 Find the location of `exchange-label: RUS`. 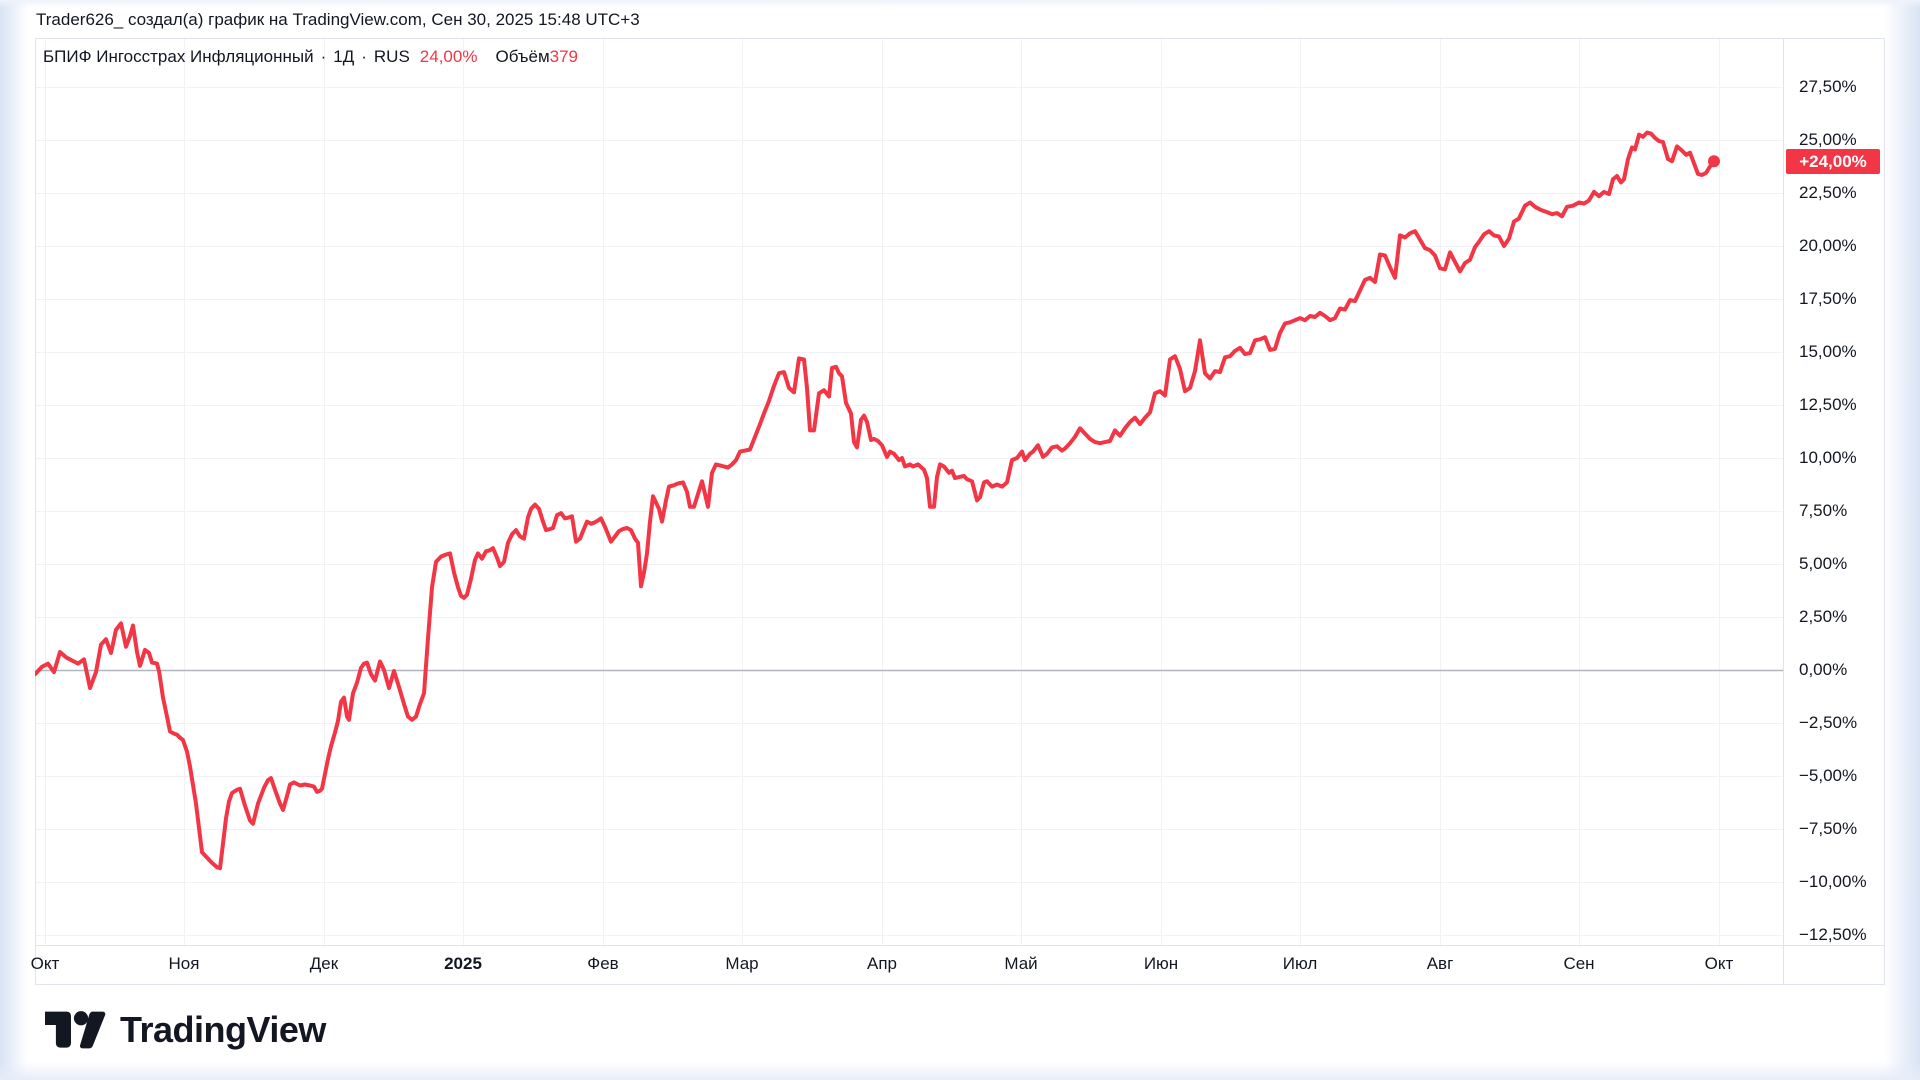

exchange-label: RUS is located at coordinates (391, 56).